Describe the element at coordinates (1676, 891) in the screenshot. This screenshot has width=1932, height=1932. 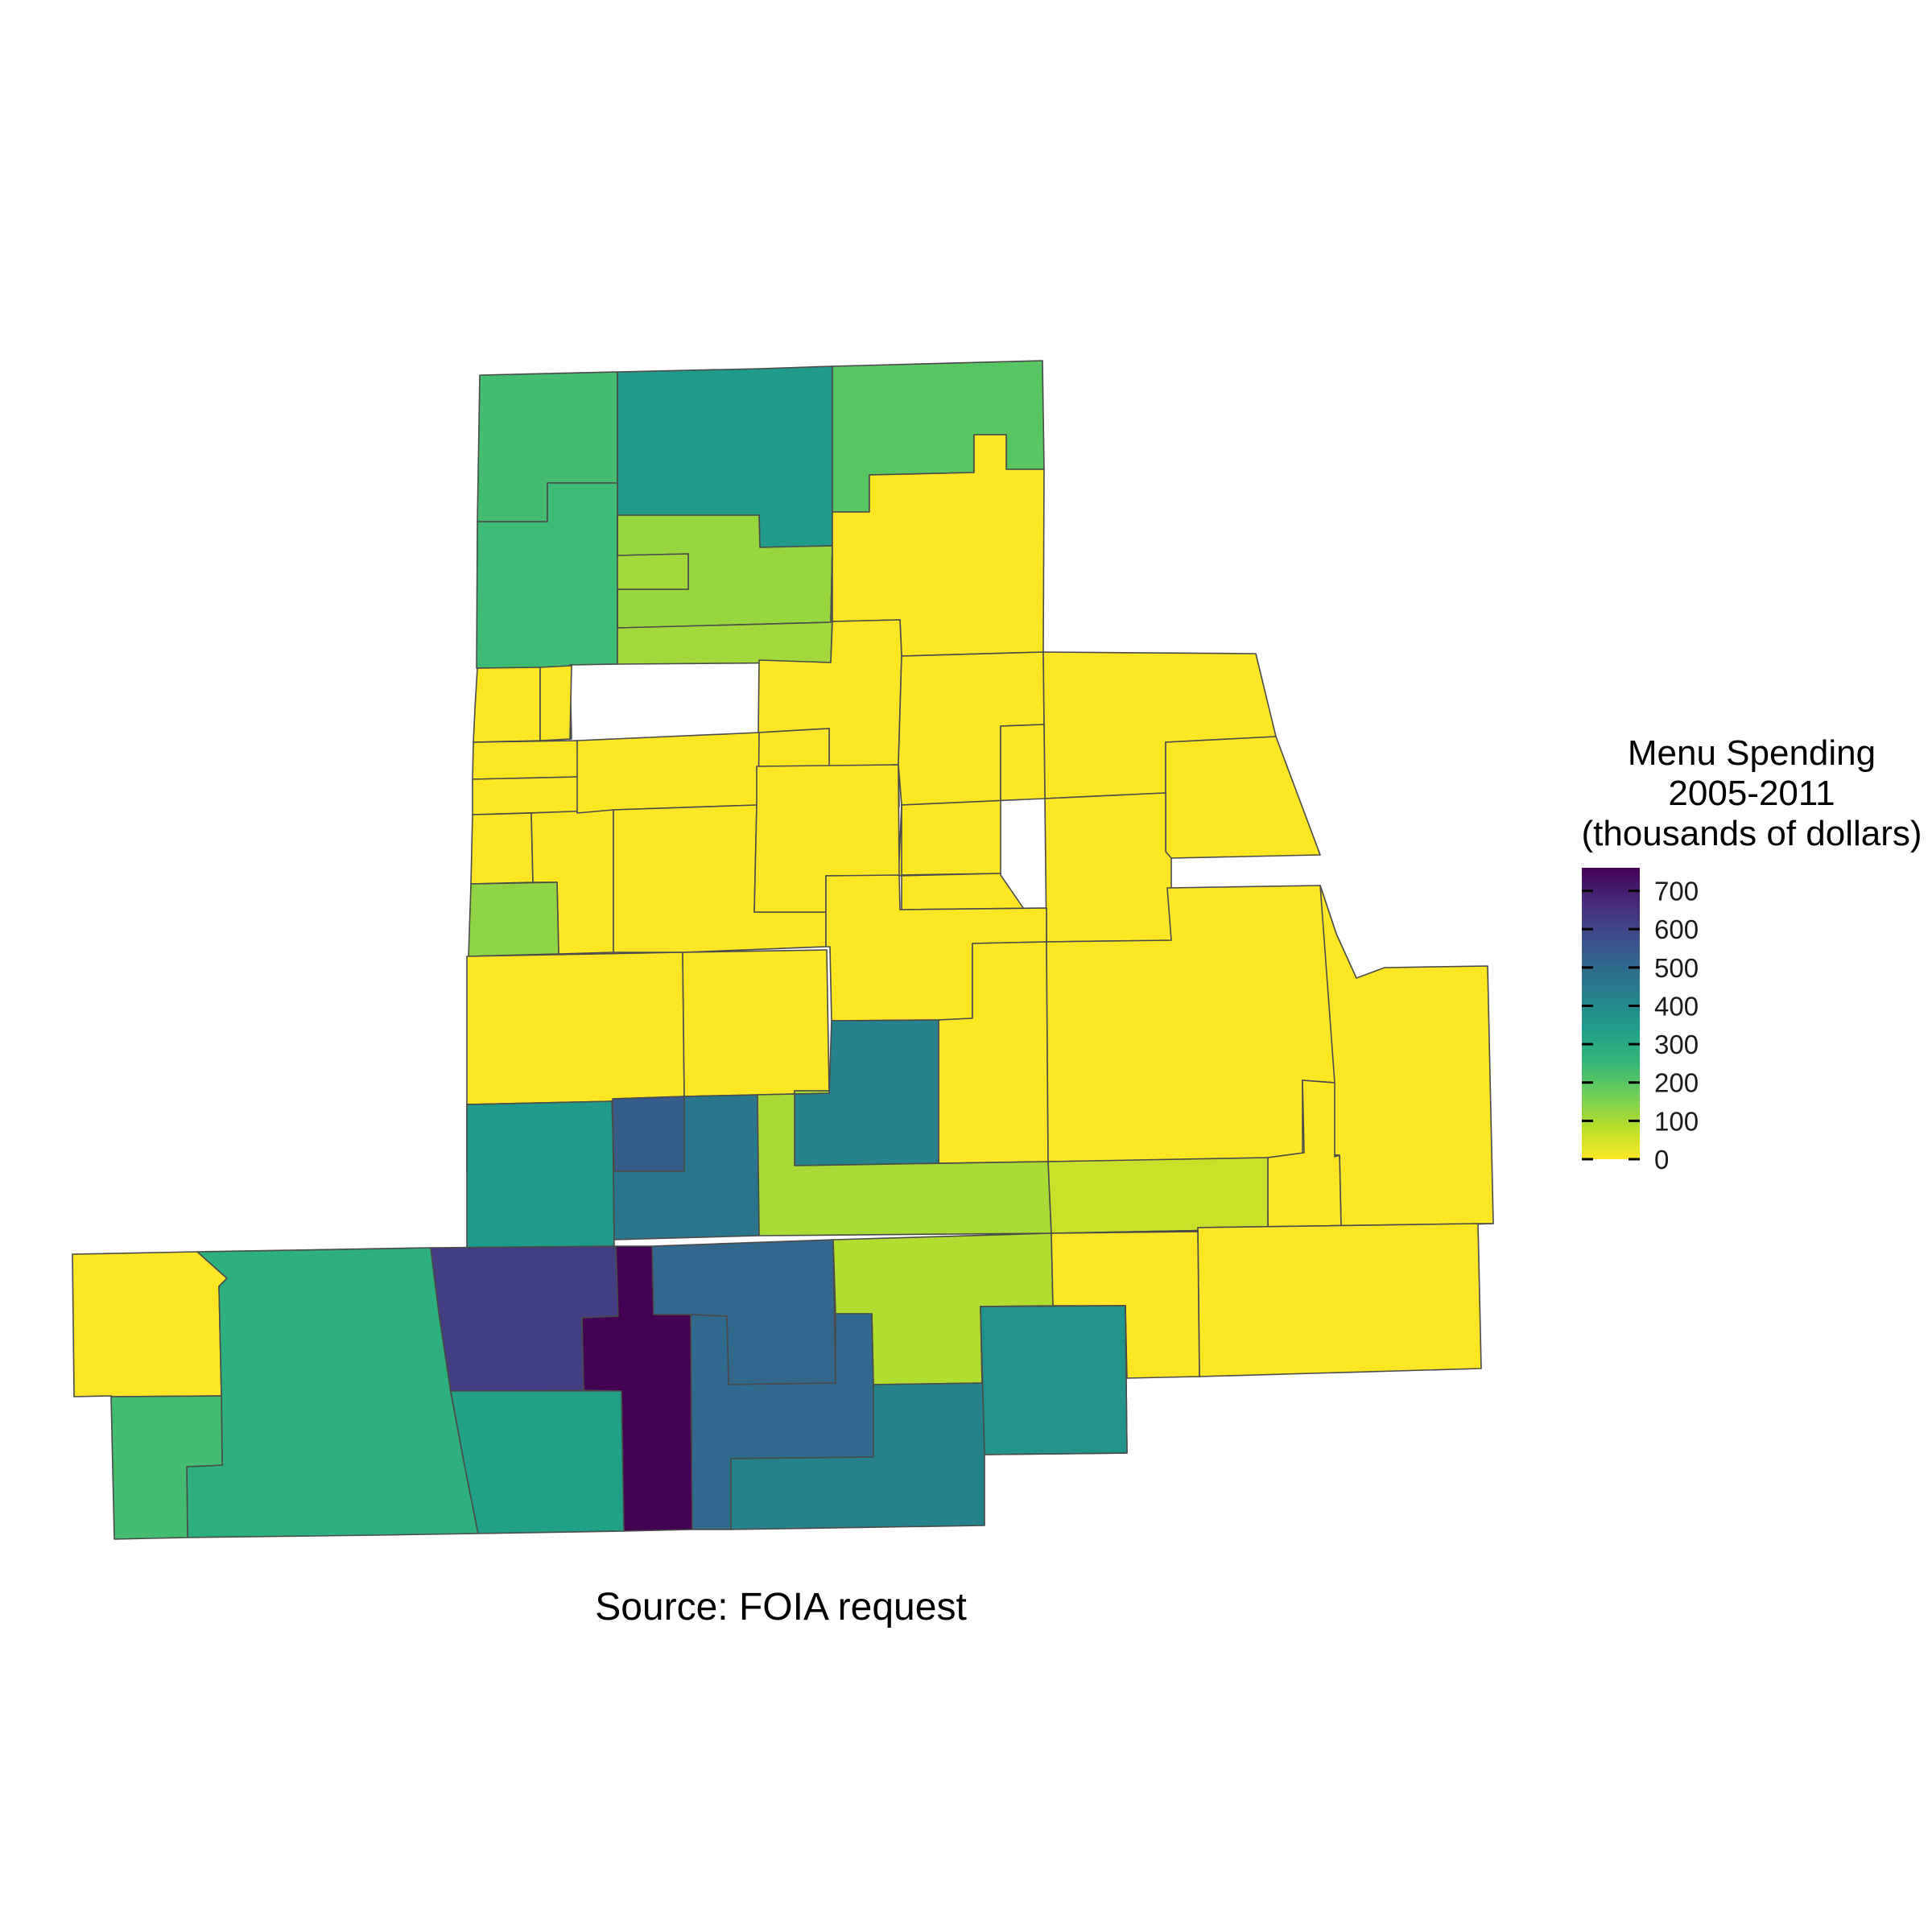
I see `legend-tick-label: 700` at that location.